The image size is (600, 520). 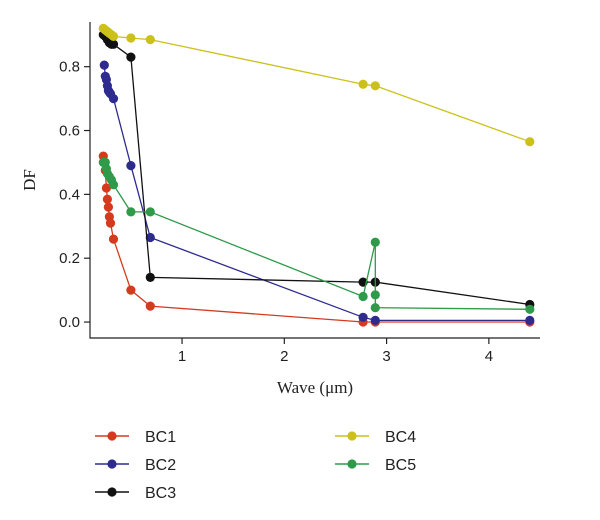 I want to click on legend: BC1 BC2 BC3 BC4 BC5, so click(x=255, y=465).